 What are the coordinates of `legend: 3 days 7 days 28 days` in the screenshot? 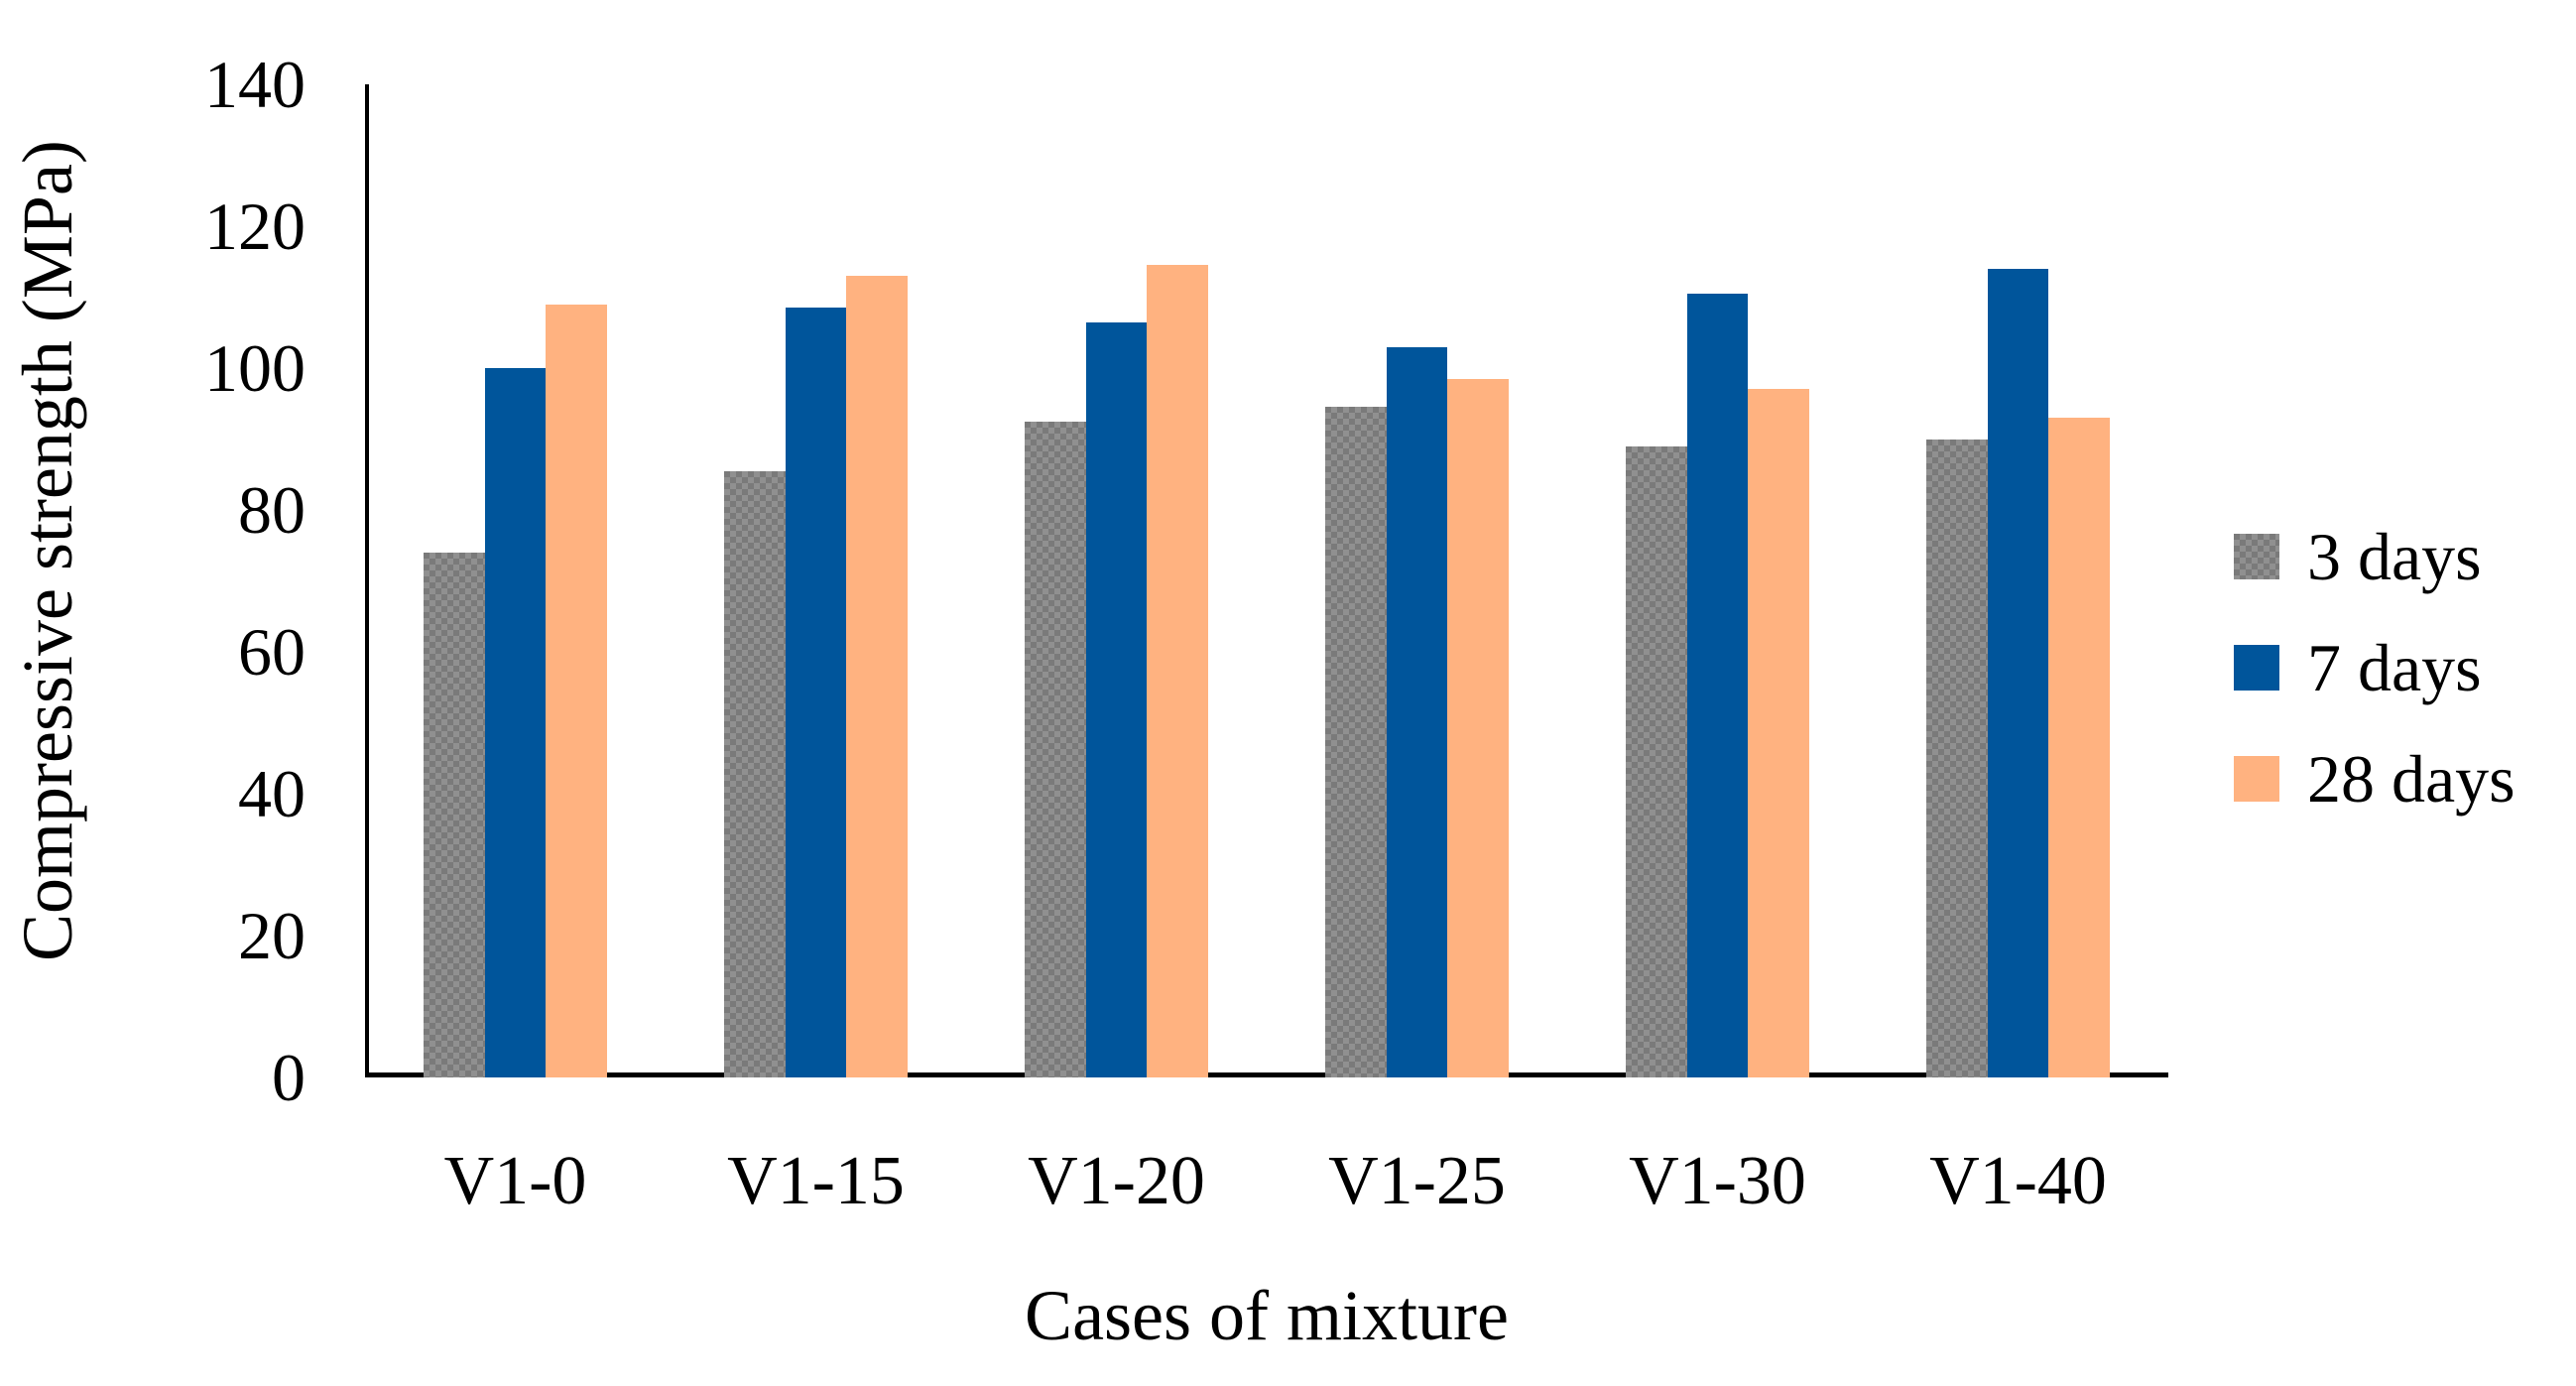 It's located at (2374, 668).